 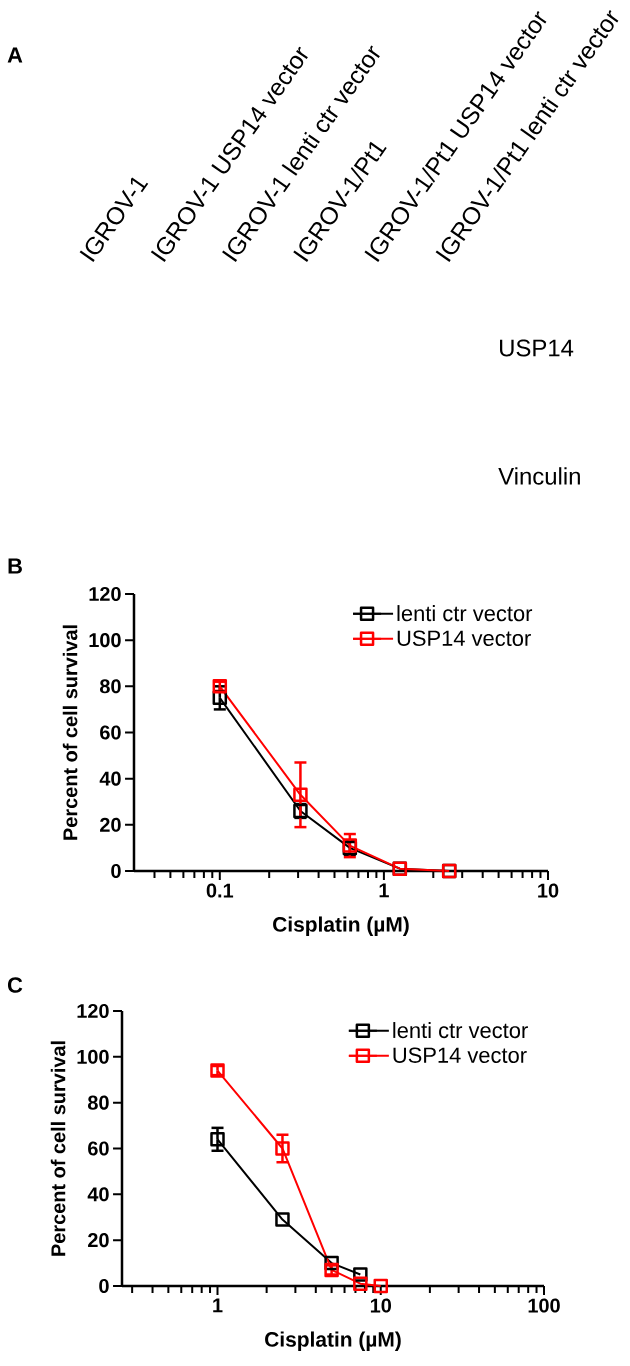 What do you see at coordinates (537, 348) in the screenshot?
I see `text: USP14` at bounding box center [537, 348].